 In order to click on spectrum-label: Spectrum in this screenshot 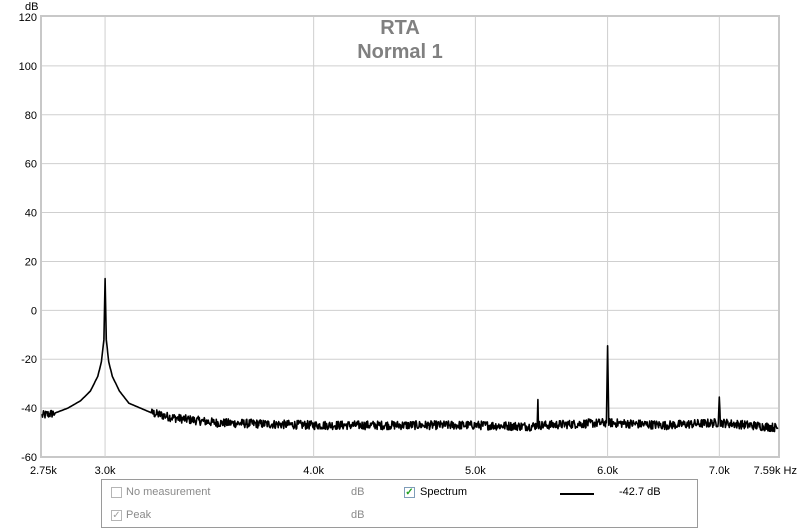, I will do `click(444, 492)`.